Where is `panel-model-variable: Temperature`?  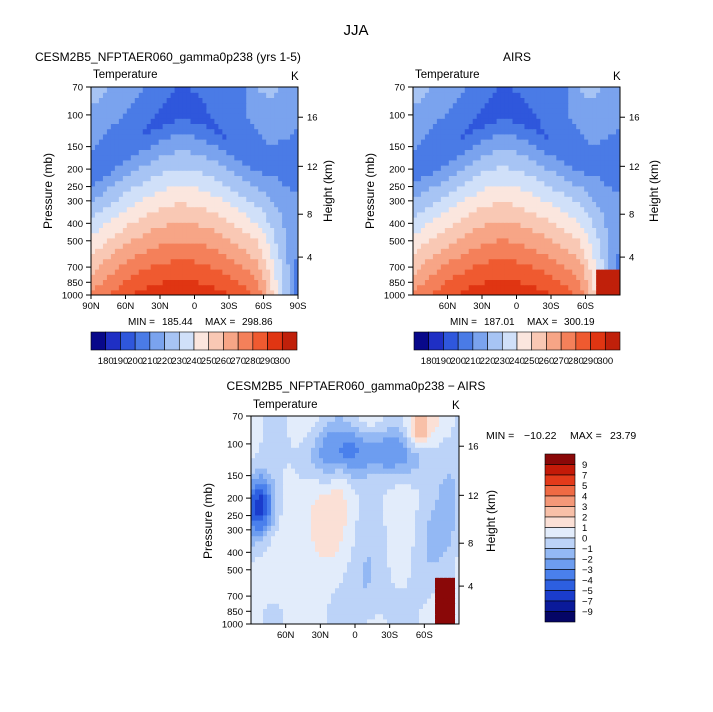
panel-model-variable: Temperature is located at coordinates (125, 75).